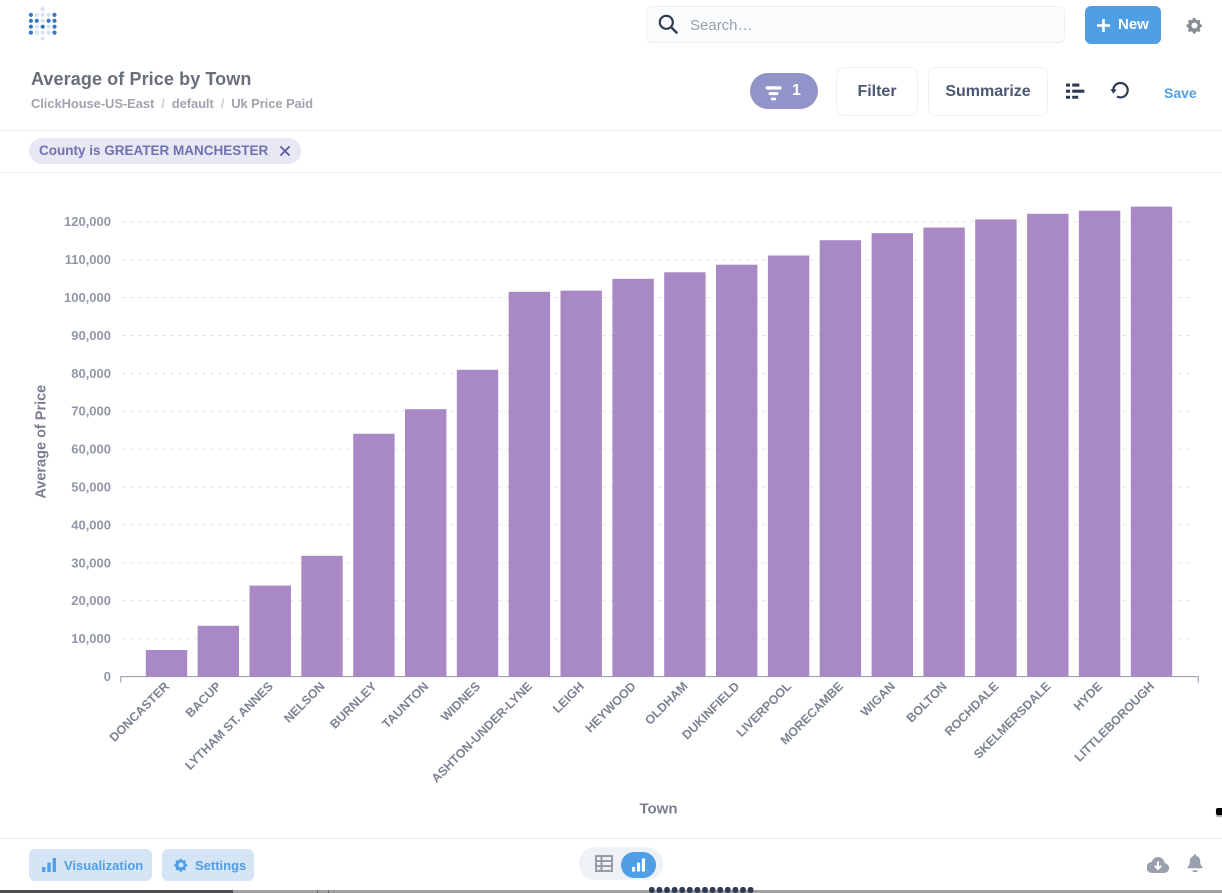  What do you see at coordinates (91, 449) in the screenshot?
I see `svg-text: 60,000` at bounding box center [91, 449].